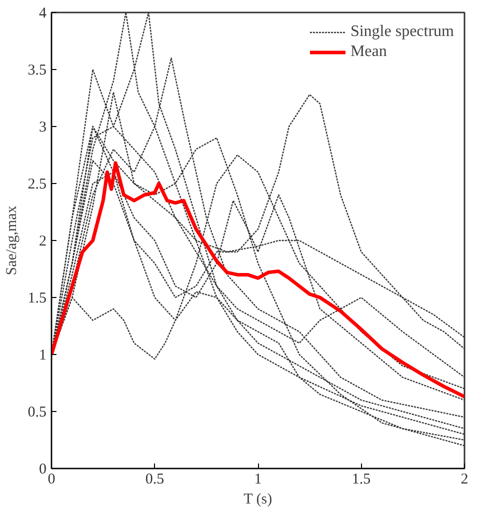 The height and width of the screenshot is (515, 484). What do you see at coordinates (368, 52) in the screenshot?
I see `legend-label: Mean` at bounding box center [368, 52].